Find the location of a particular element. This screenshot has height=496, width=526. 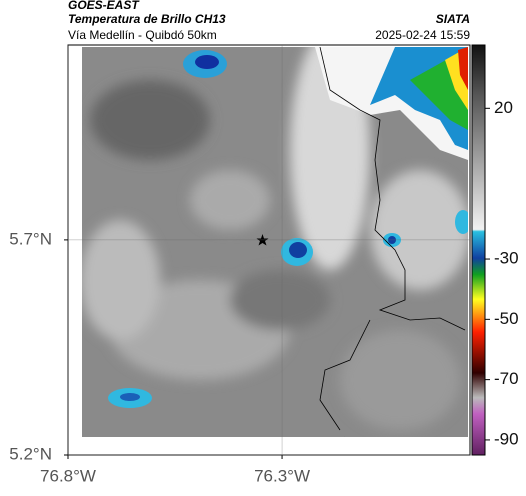

colorbar-tick-label: -30 is located at coordinates (506, 258).